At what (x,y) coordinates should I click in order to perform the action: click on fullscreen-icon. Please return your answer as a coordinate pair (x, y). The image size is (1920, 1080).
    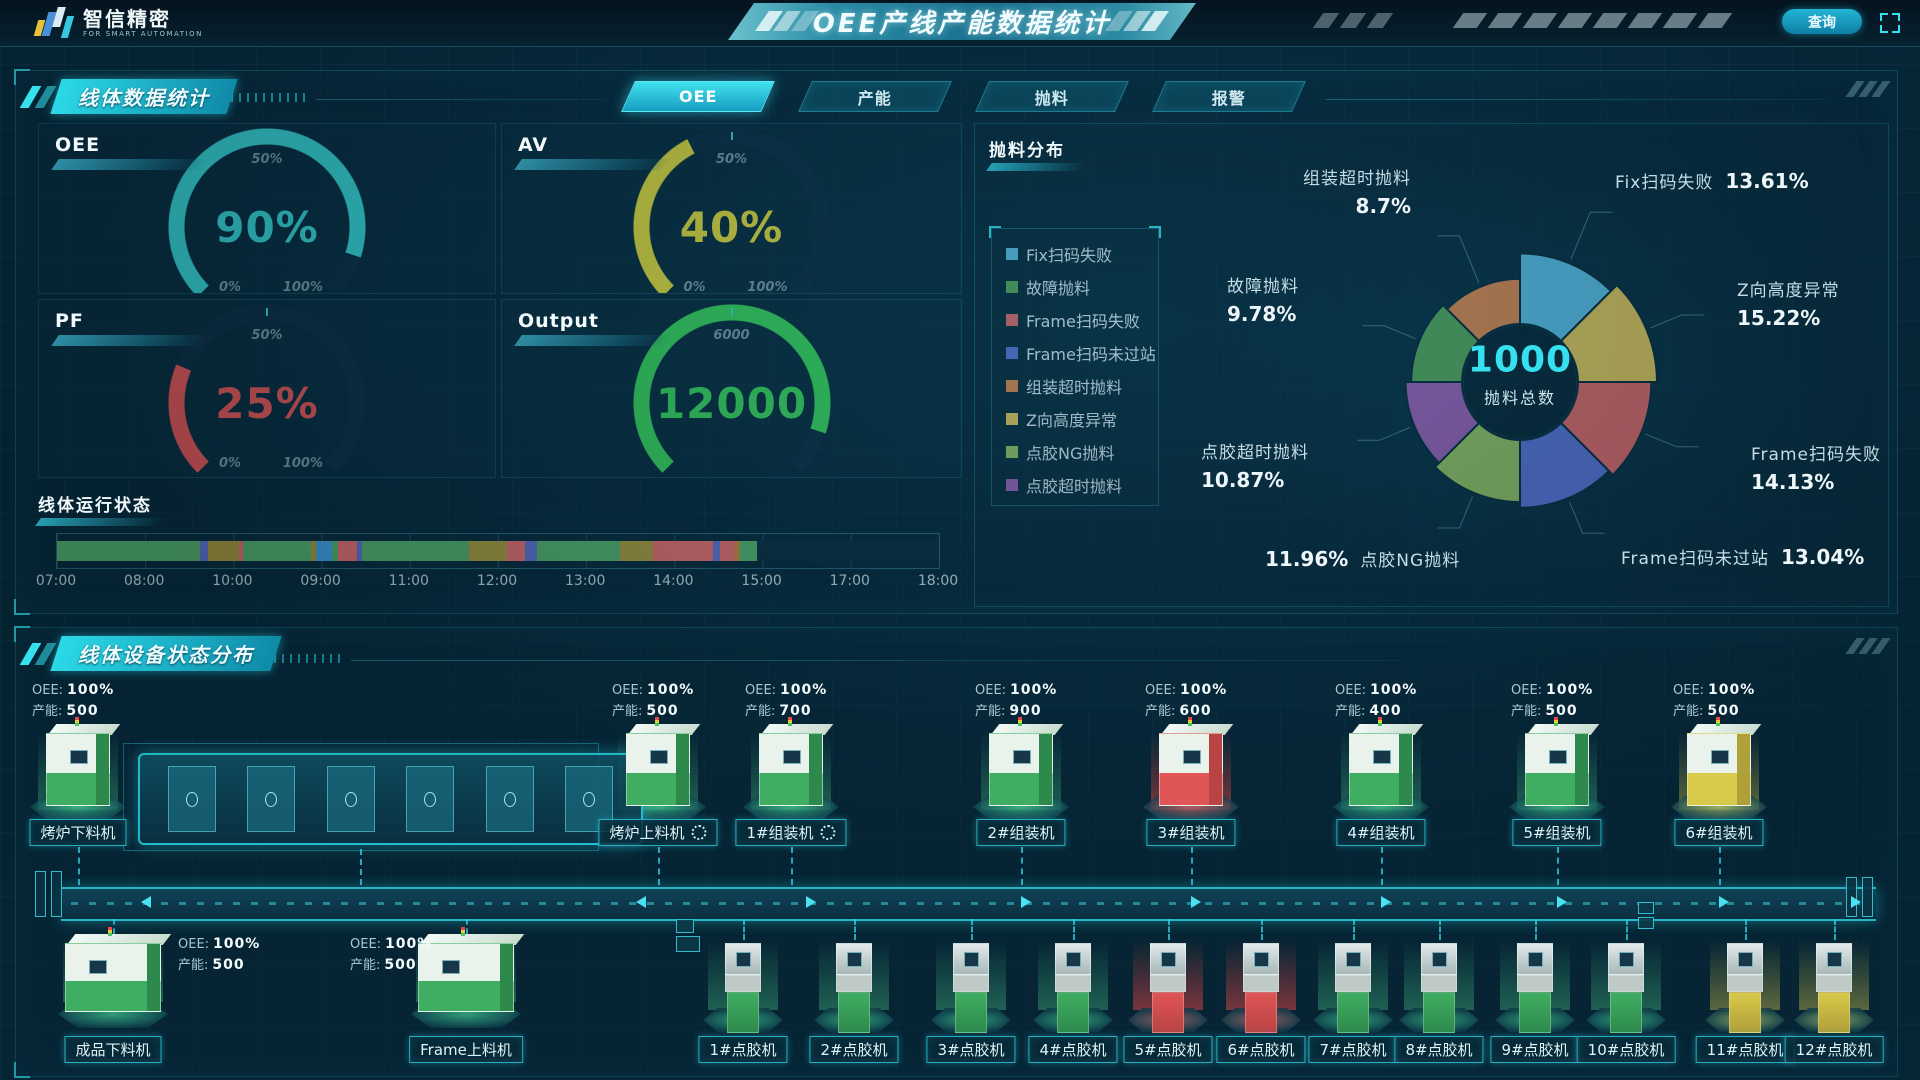
    Looking at the image, I should click on (1890, 23).